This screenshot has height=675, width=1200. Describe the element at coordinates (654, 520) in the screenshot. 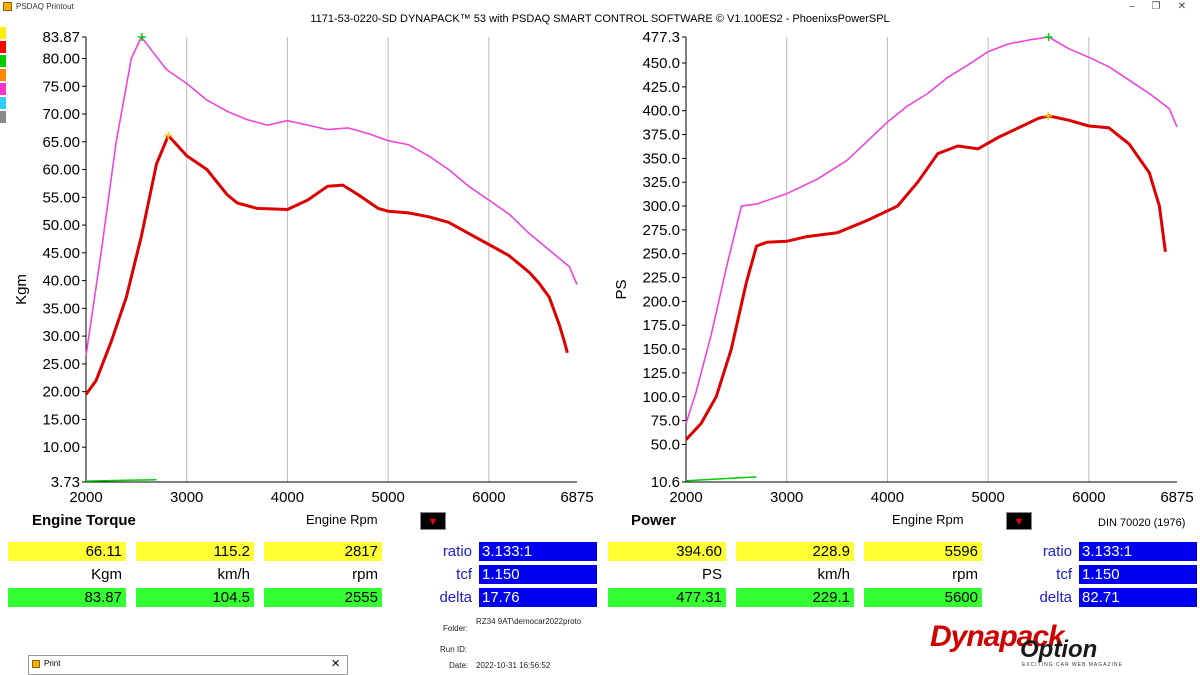

I see `power-title: Power` at that location.